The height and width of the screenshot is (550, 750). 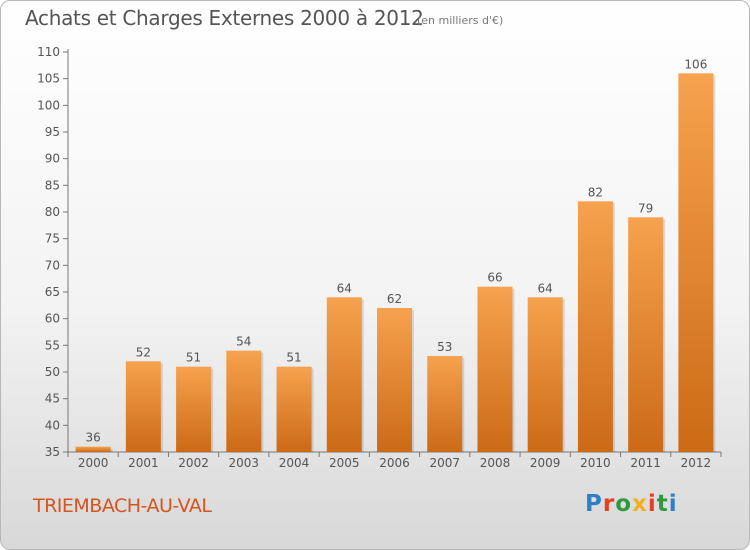 I want to click on commune-name: TRIEMBACH-AU-VAL, so click(x=122, y=506).